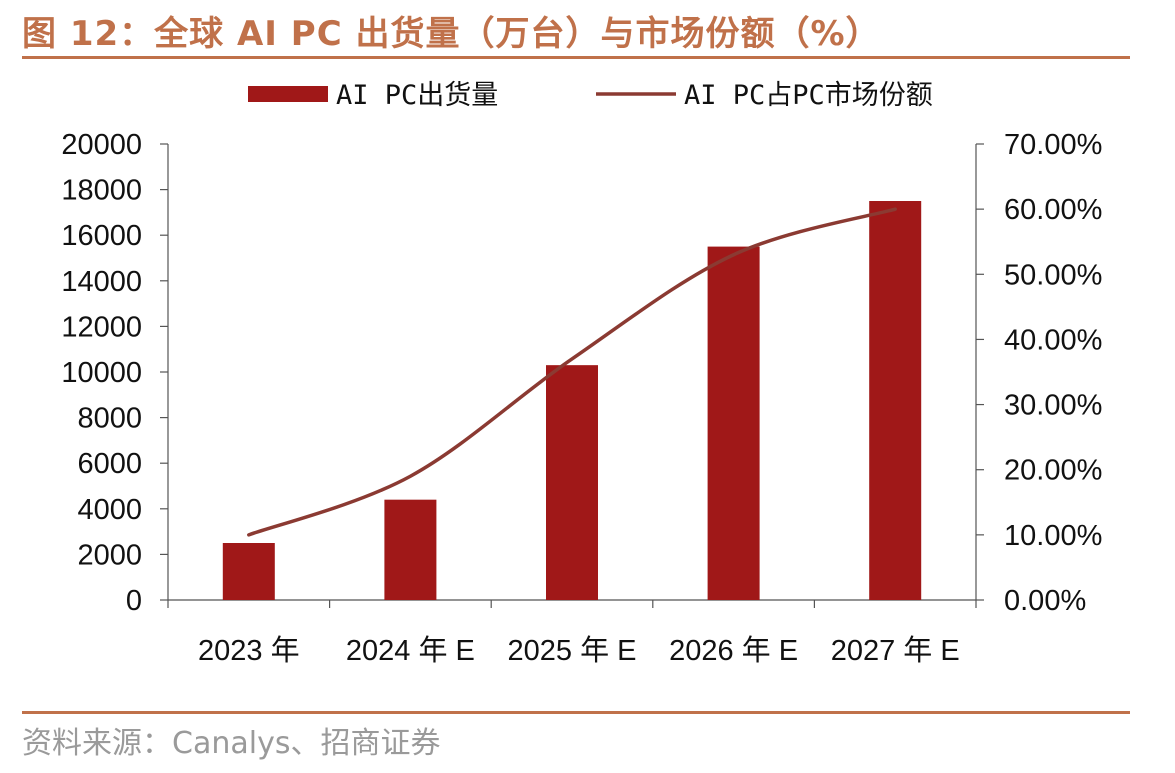 This screenshot has width=1175, height=773. What do you see at coordinates (1053, 406) in the screenshot?
I see `right-tick-label: 30.00%` at bounding box center [1053, 406].